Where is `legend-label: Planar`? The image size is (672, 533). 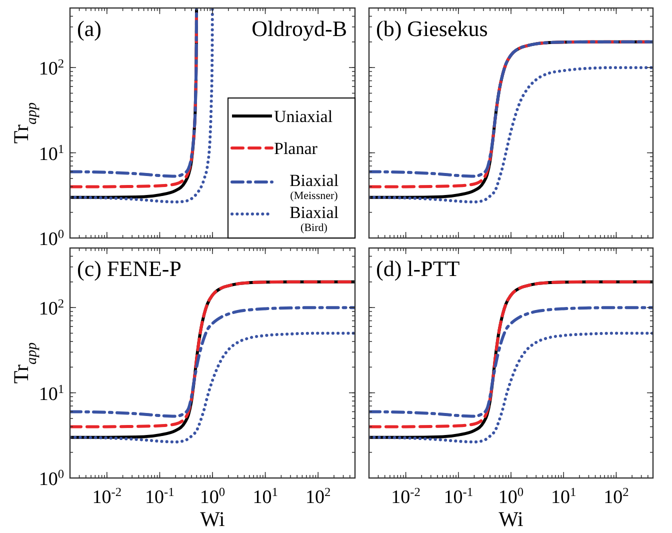
legend-label: Planar is located at coordinates (296, 148).